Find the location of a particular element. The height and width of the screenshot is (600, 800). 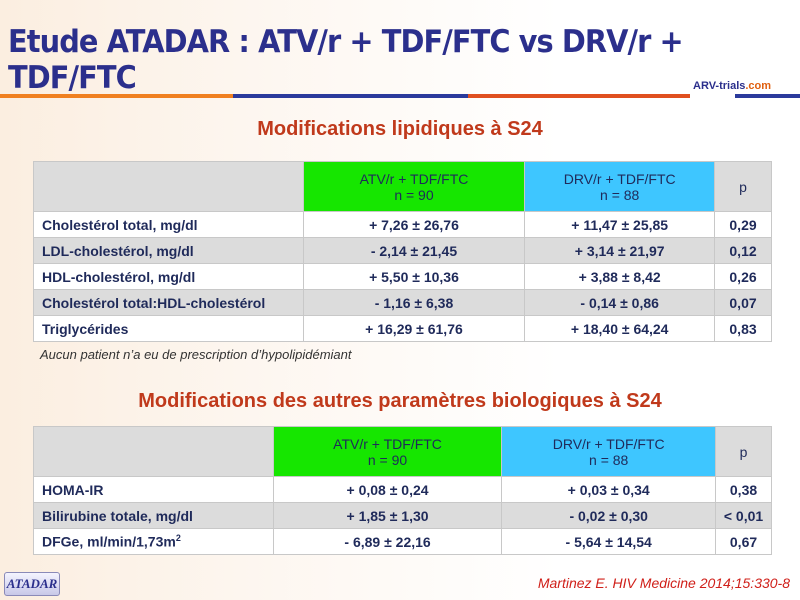

row-label: HOMA-IR is located at coordinates (153, 489).